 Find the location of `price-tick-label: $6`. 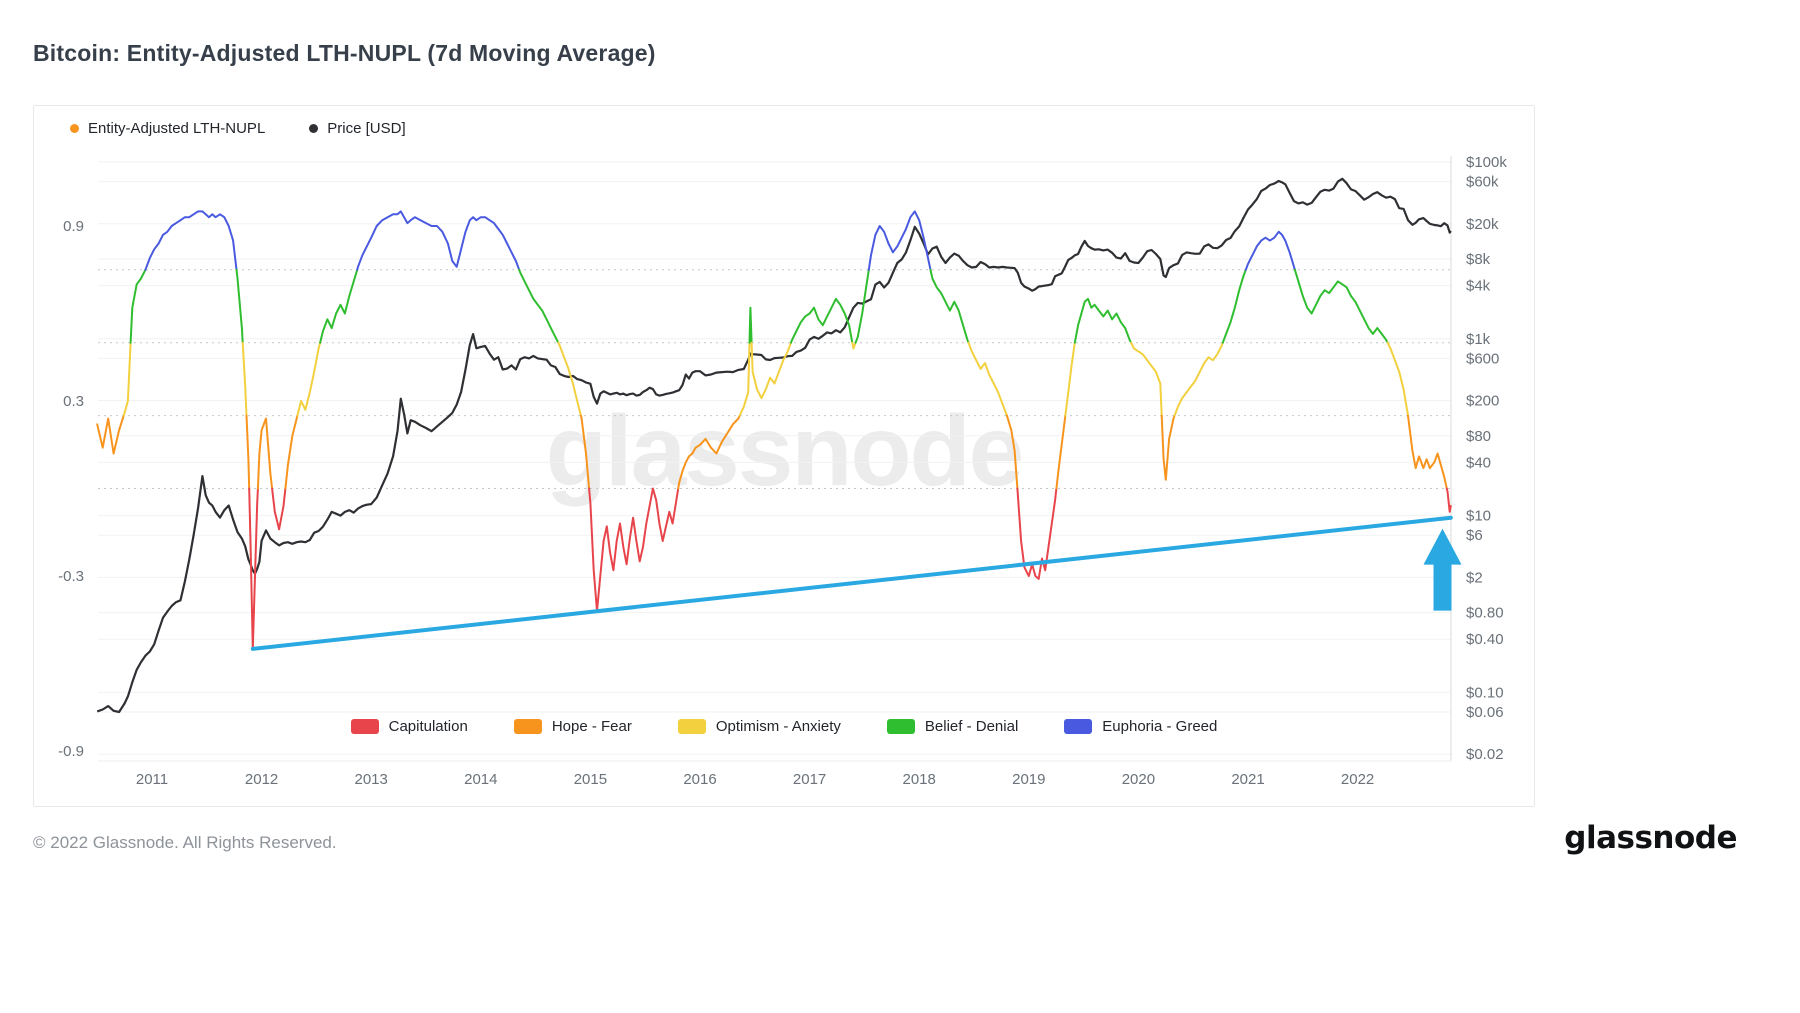

price-tick-label: $6 is located at coordinates (1474, 535).